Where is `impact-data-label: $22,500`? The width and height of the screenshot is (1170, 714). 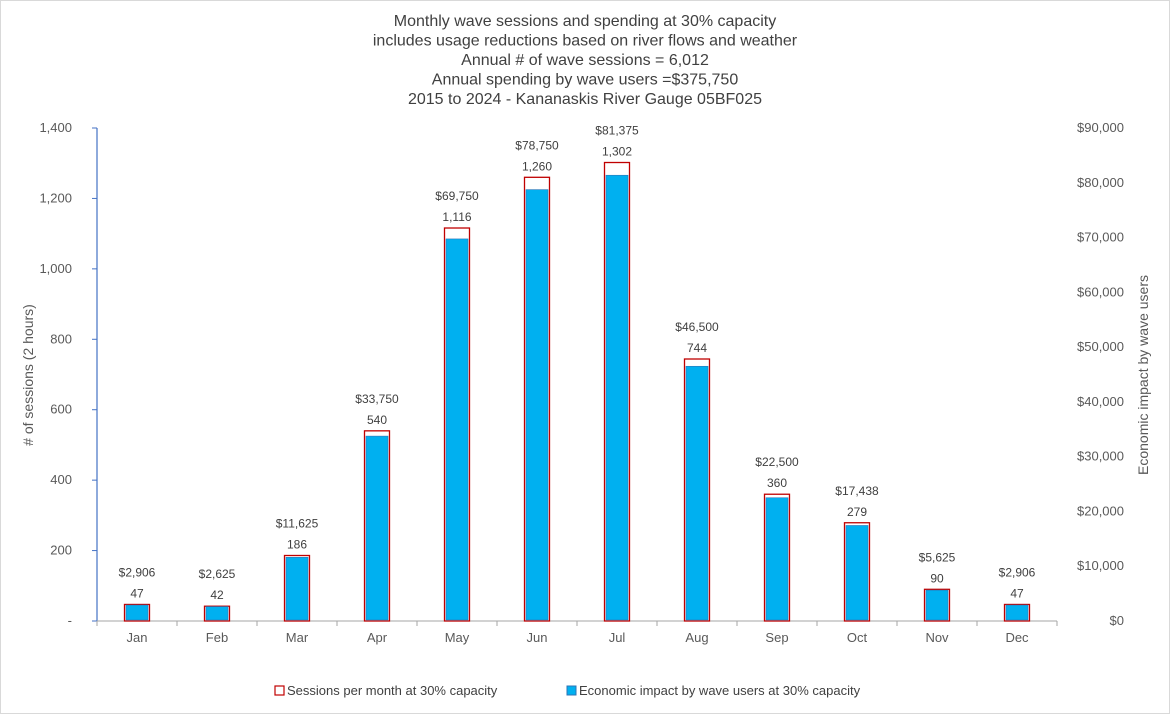
impact-data-label: $22,500 is located at coordinates (777, 462).